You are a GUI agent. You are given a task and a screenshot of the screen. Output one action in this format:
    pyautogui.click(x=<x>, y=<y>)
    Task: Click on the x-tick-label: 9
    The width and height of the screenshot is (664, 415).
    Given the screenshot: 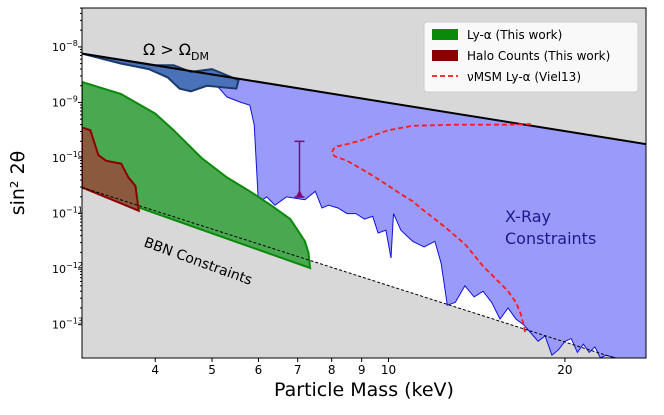 What is the action you would take?
    pyautogui.click(x=362, y=370)
    